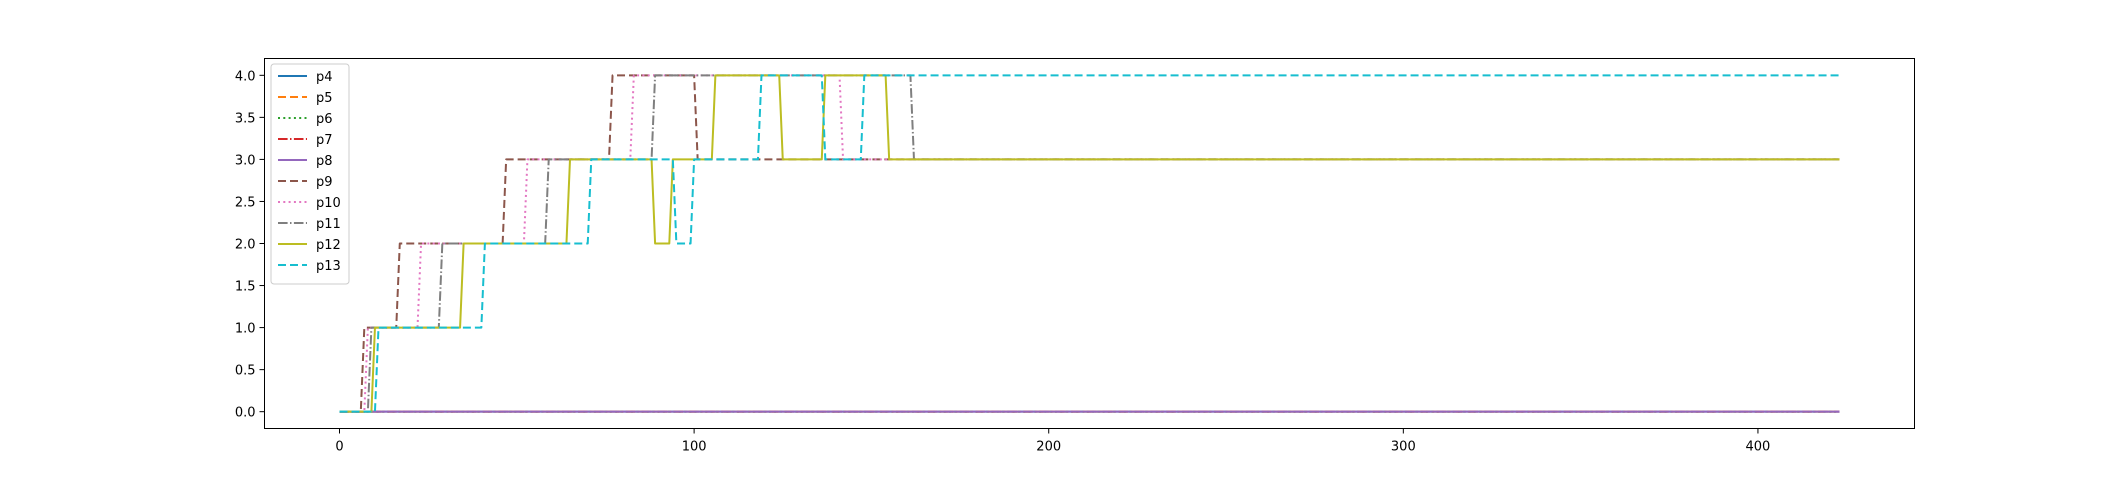 The height and width of the screenshot is (480, 2115). I want to click on legend-label-p7: p7, so click(324, 140).